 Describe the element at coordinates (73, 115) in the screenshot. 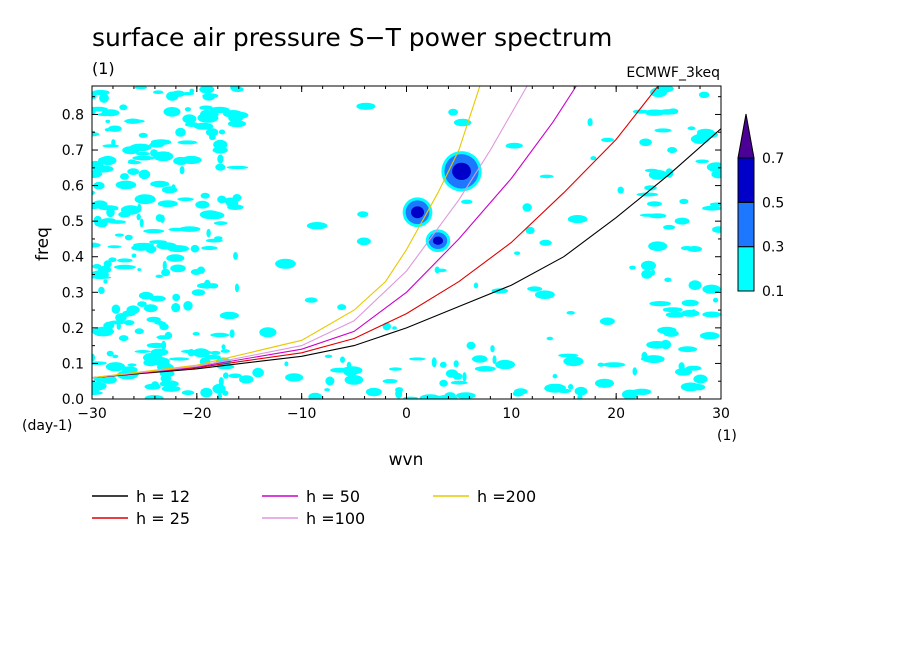

I see `y-tick-label: 0.8` at that location.